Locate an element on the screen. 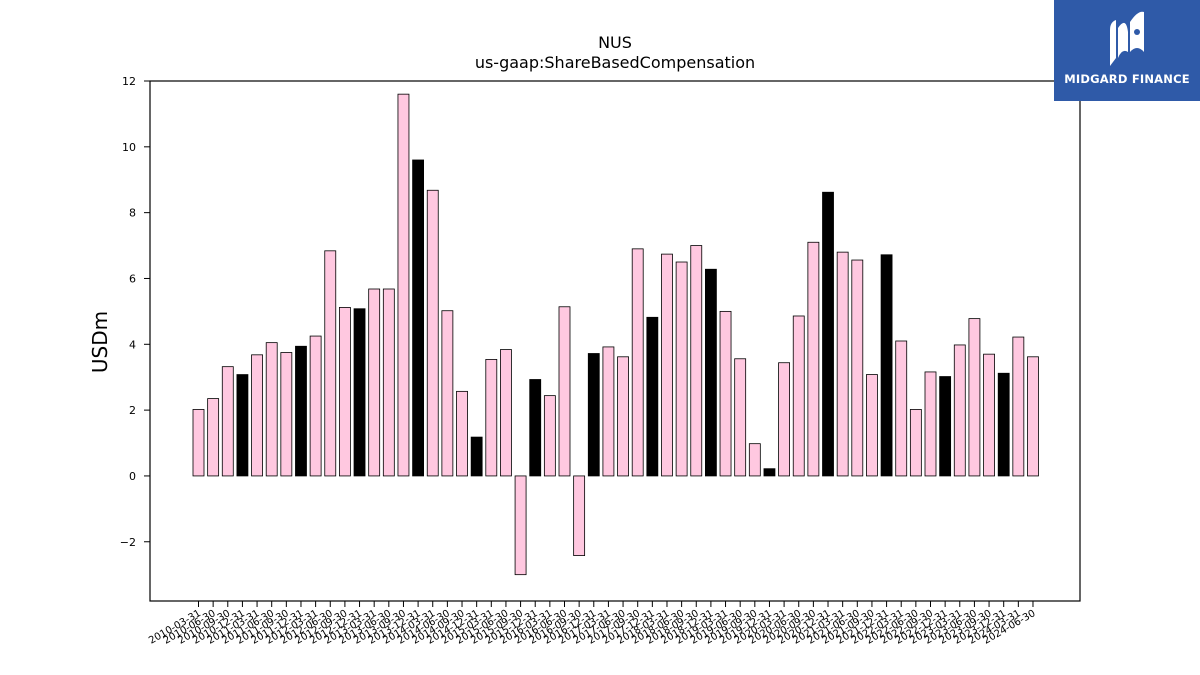 The image size is (1200, 675). chart-title: NUS is located at coordinates (615, 42).